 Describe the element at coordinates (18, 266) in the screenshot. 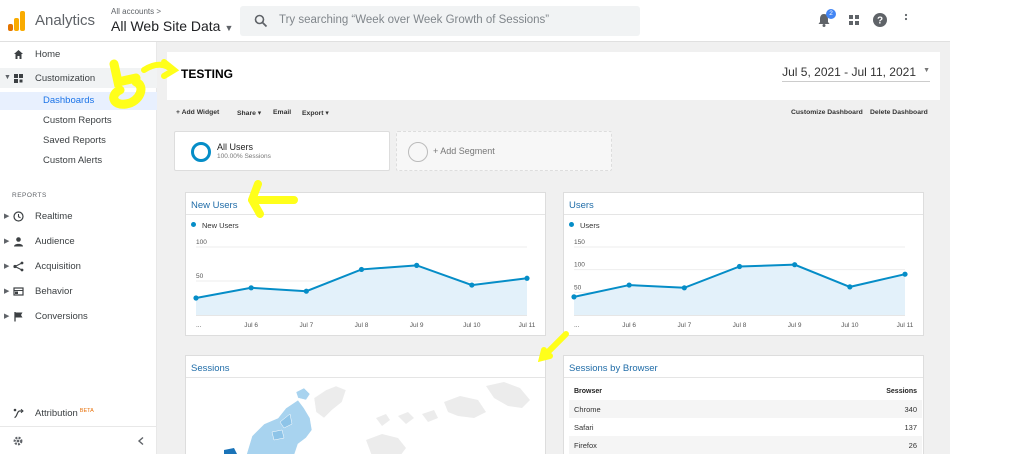

I see `acquisition-icon` at that location.